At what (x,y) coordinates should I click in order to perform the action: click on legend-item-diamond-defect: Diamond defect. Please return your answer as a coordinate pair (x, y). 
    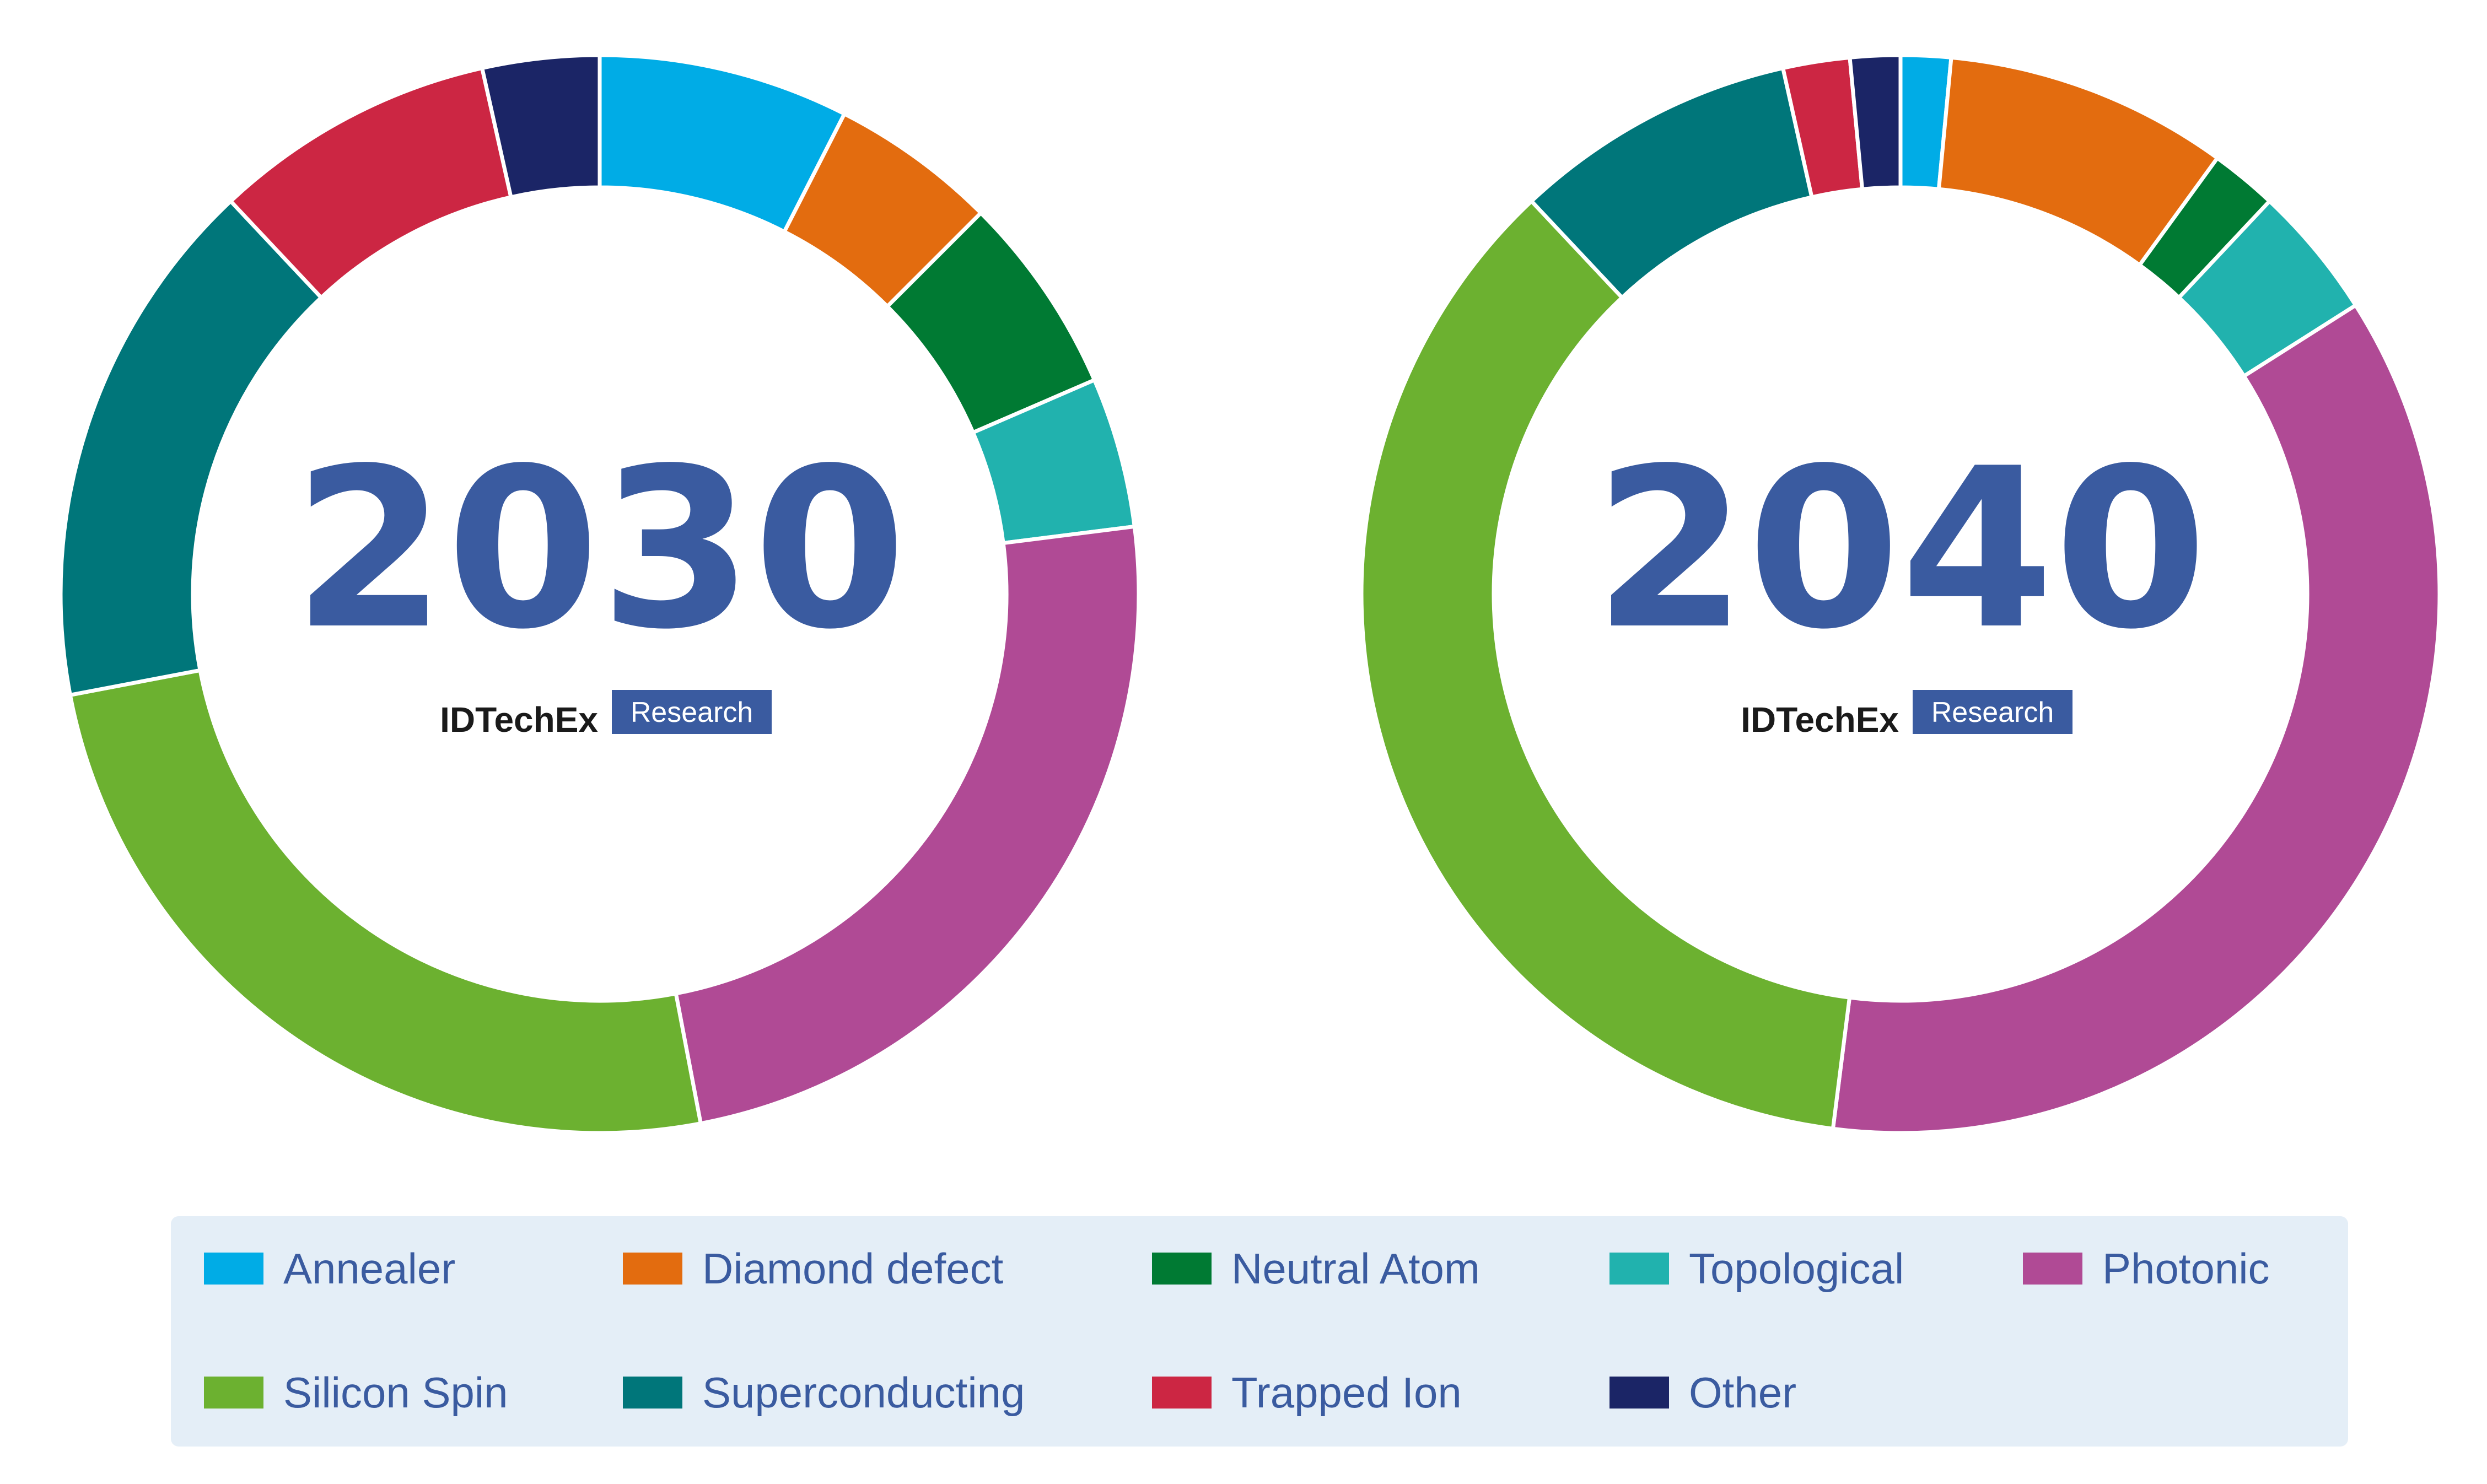
    Looking at the image, I should click on (813, 1268).